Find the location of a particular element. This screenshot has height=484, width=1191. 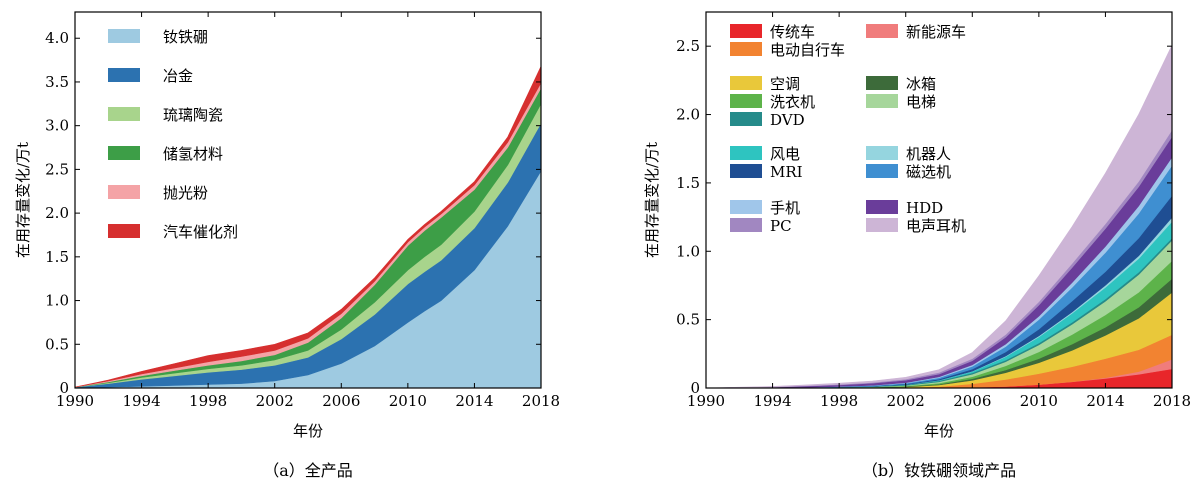

legend-label: 新能源车 is located at coordinates (936, 32).